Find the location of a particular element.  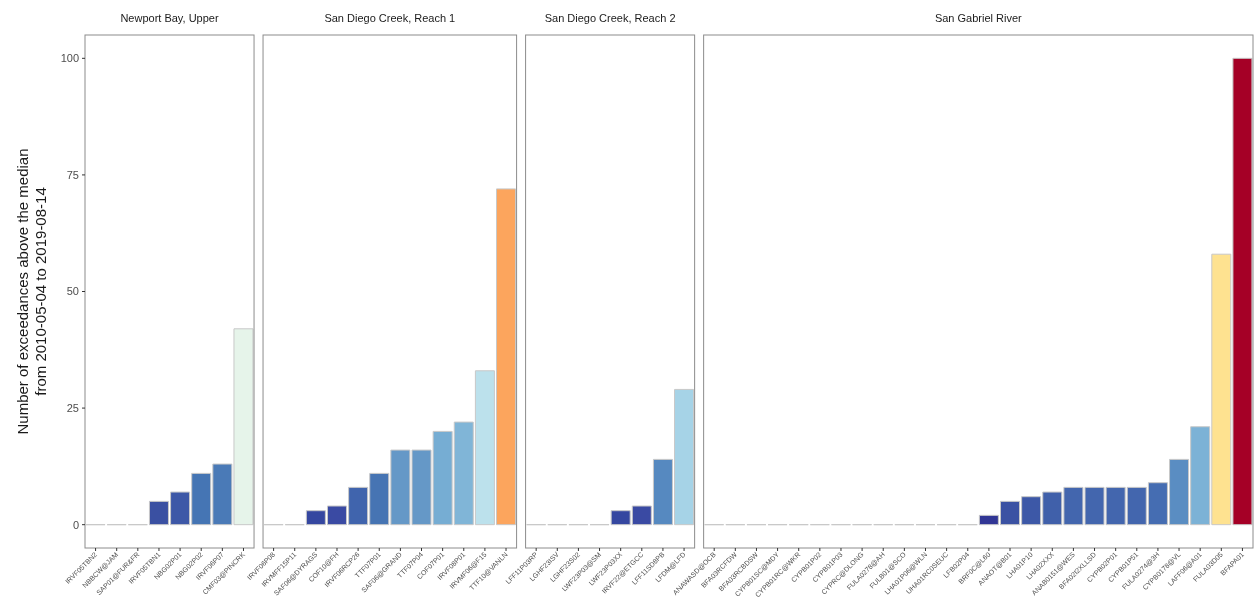

y-tick-label: 100 is located at coordinates (69, 58).